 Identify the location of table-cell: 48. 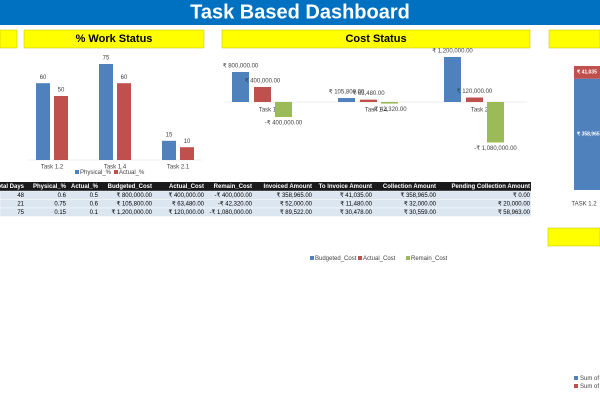
(20, 196).